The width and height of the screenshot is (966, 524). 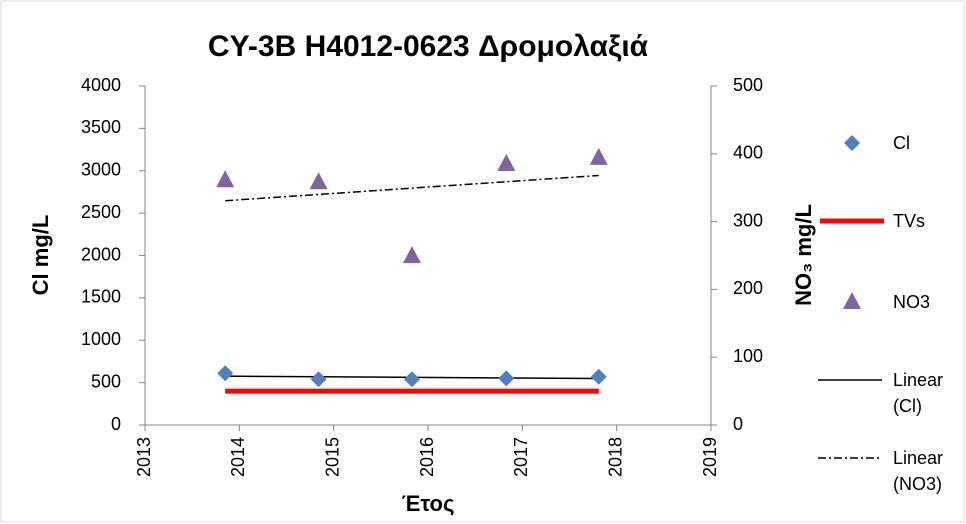 What do you see at coordinates (748, 356) in the screenshot?
I see `y2-tick-label: 100` at bounding box center [748, 356].